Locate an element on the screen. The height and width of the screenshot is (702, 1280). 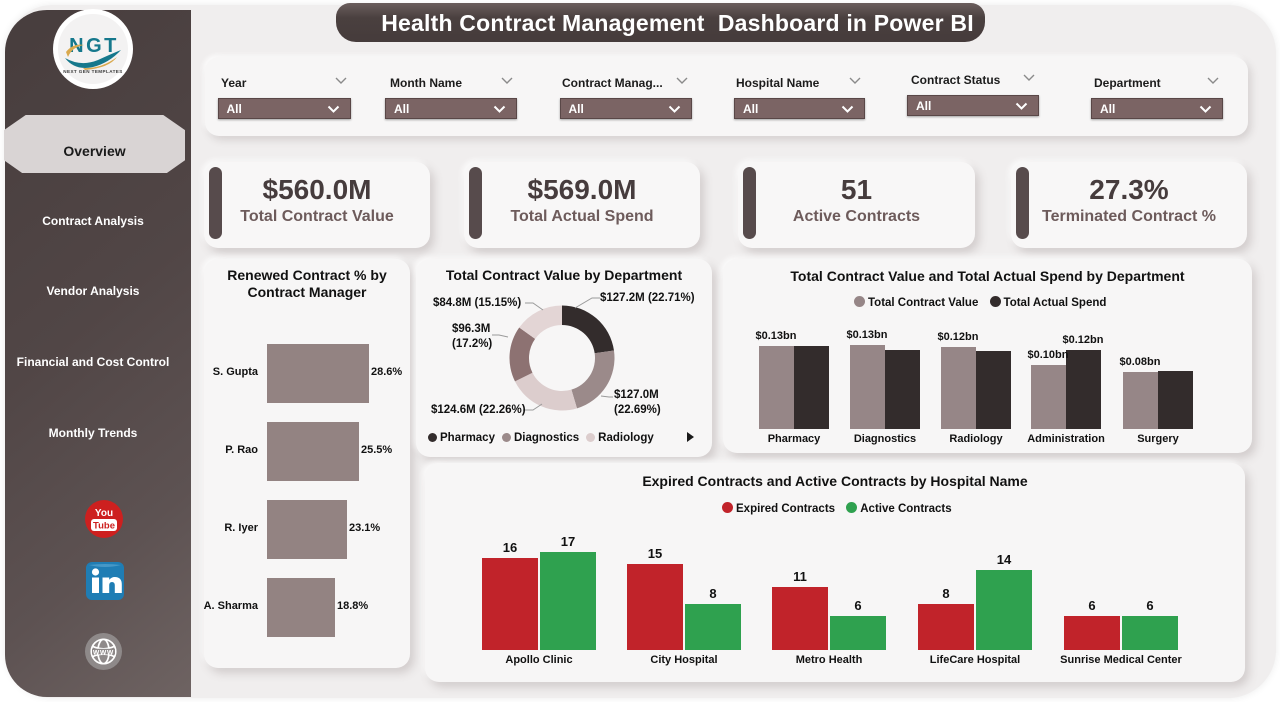
svg-text: NEXT GEN TEMPLATES is located at coordinates (92, 71).